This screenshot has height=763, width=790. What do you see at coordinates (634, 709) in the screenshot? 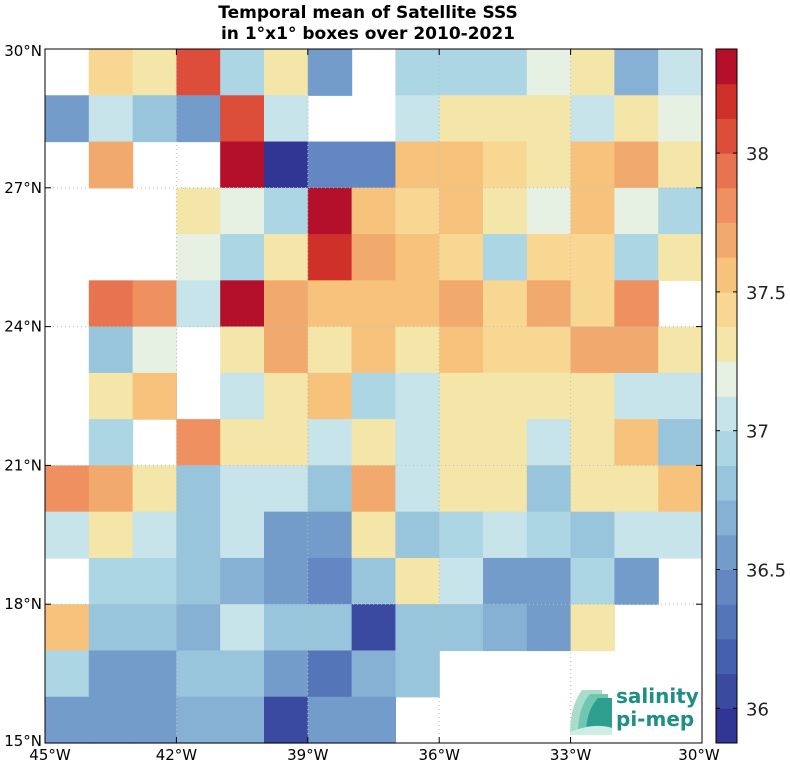
I see `salinity-pi-mep-logo: salinity pi-mep` at bounding box center [634, 709].